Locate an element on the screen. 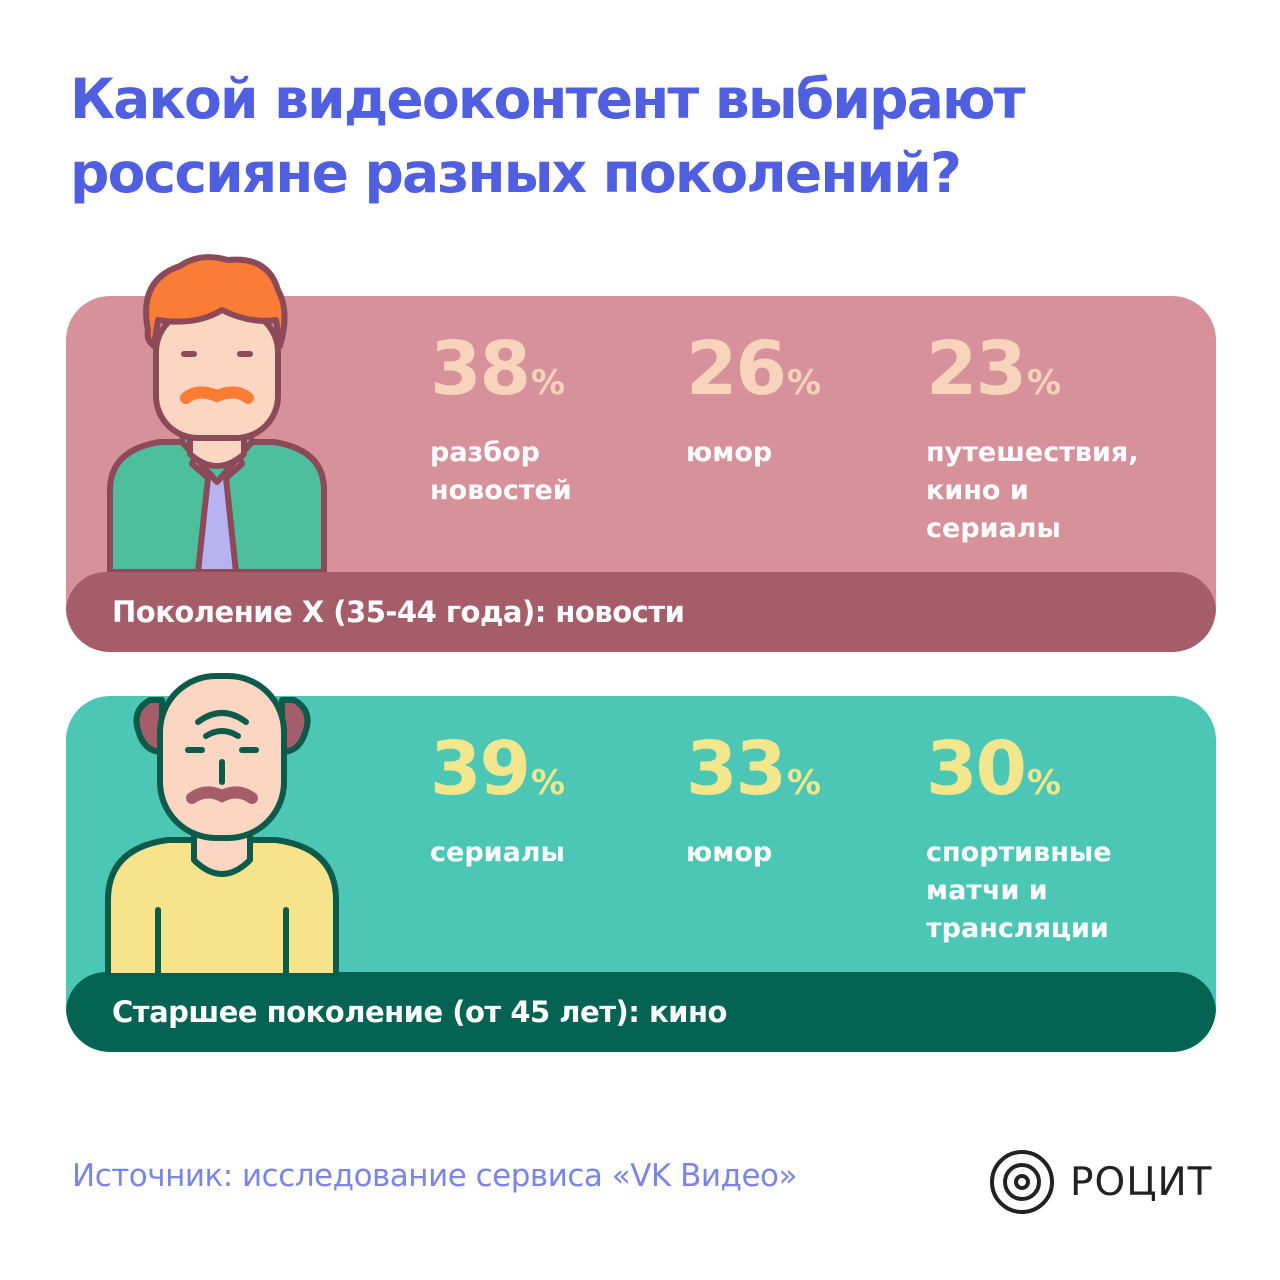 The image size is (1280, 1280). stat-value: 39% is located at coordinates (498, 769).